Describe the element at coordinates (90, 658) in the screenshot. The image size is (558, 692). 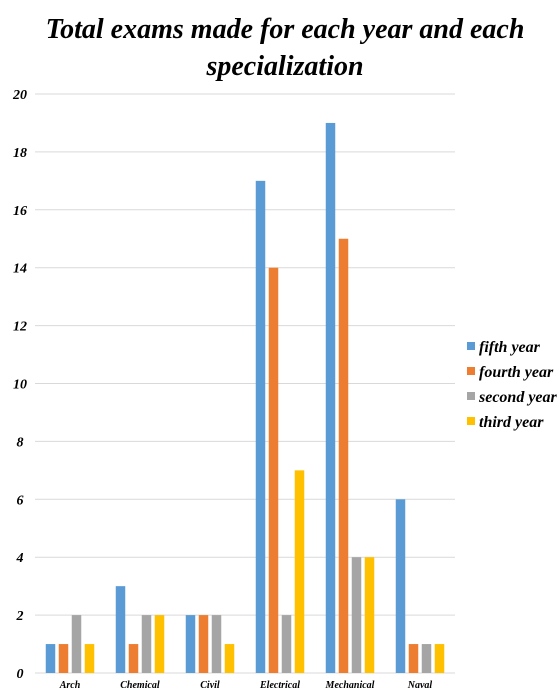
I see `bar-arch-third-year` at that location.